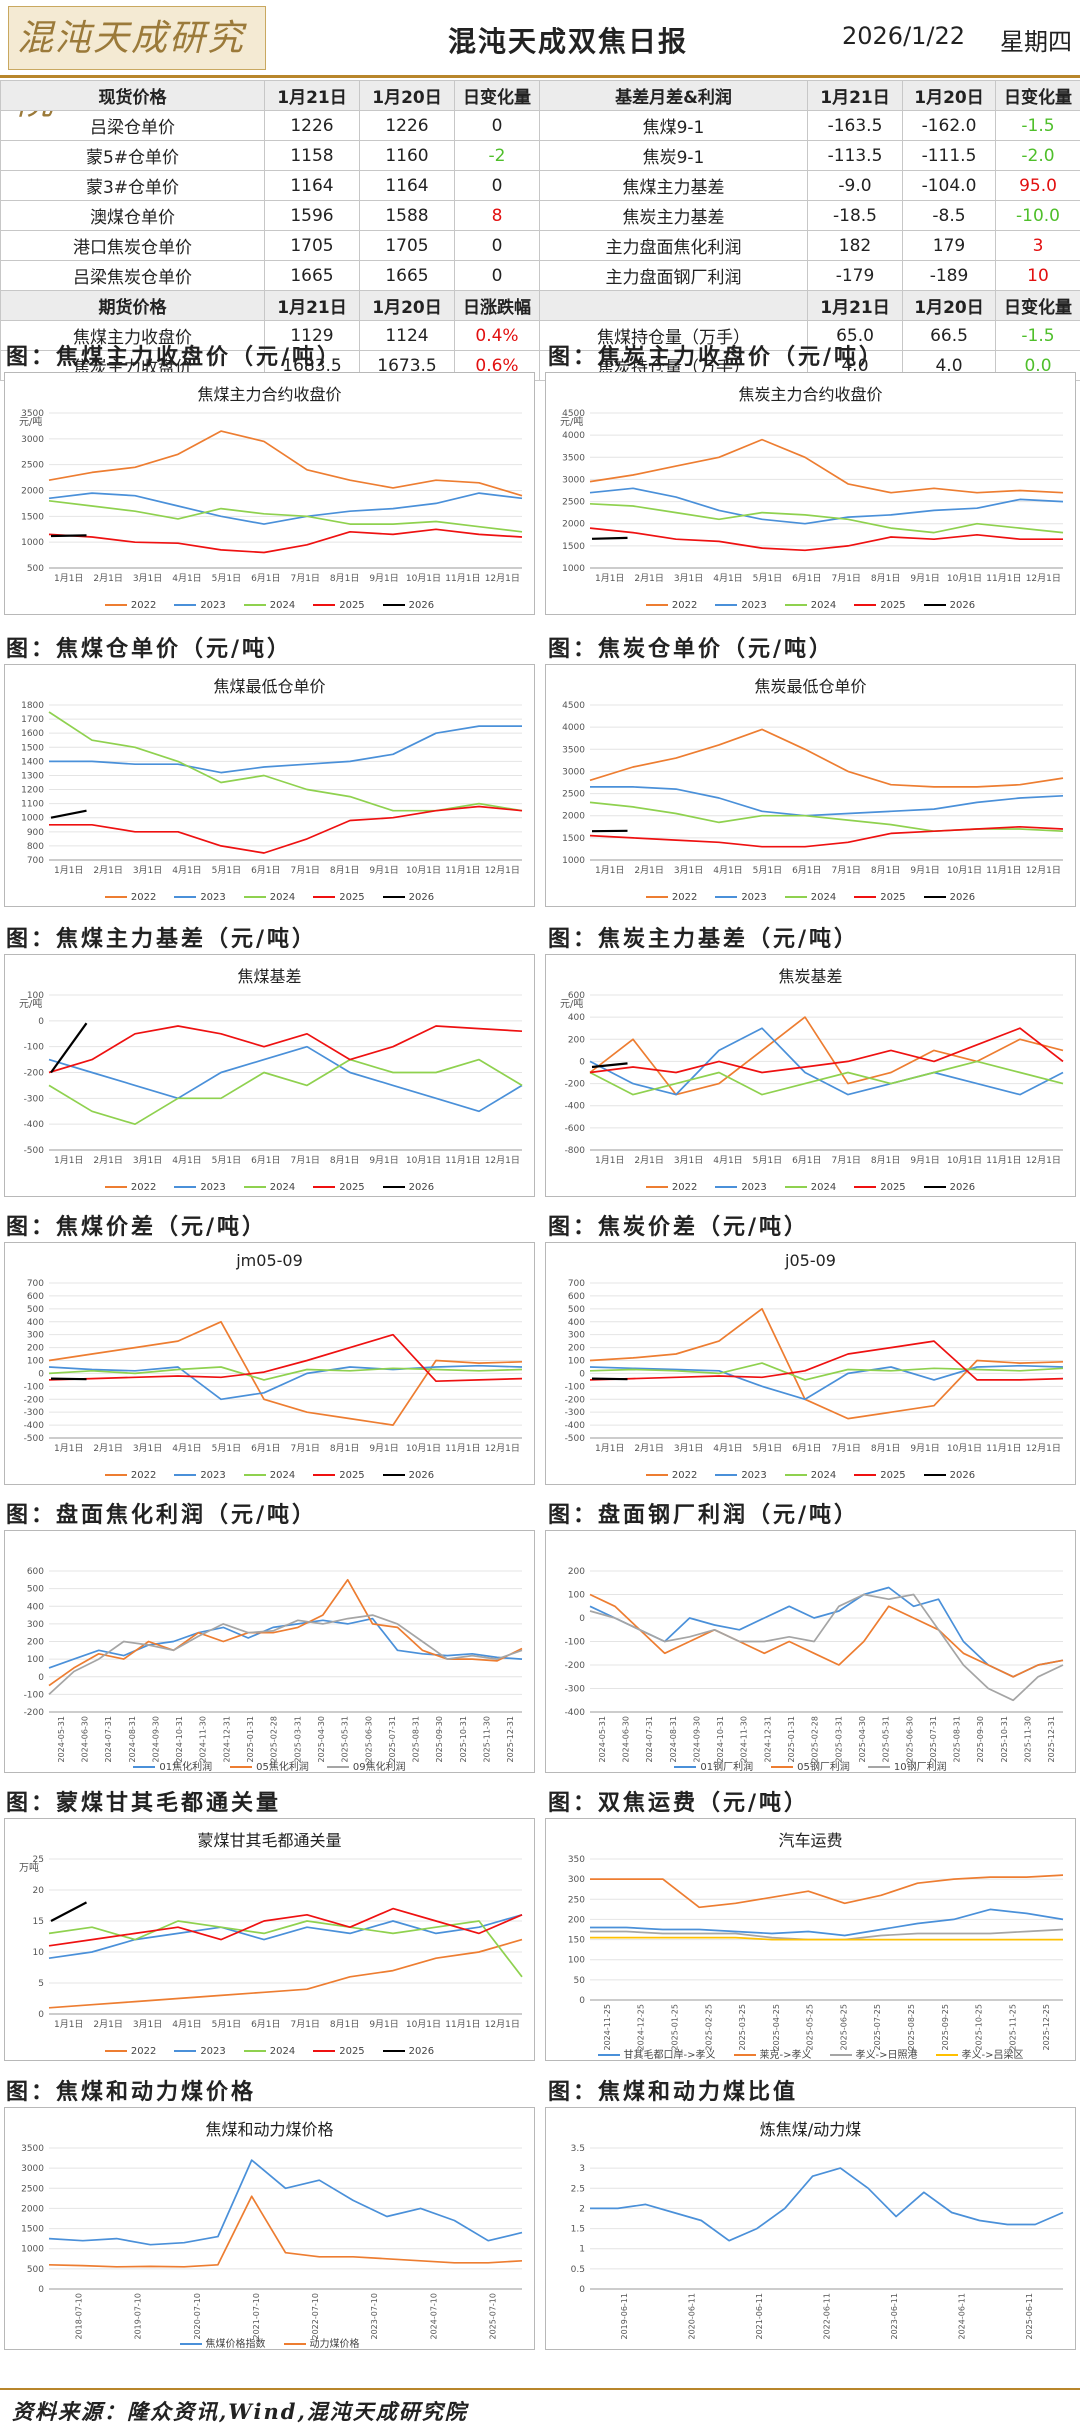 This screenshot has height=2426, width=1080. Describe the element at coordinates (684, 897) in the screenshot. I see `legend-label: 2022` at that location.